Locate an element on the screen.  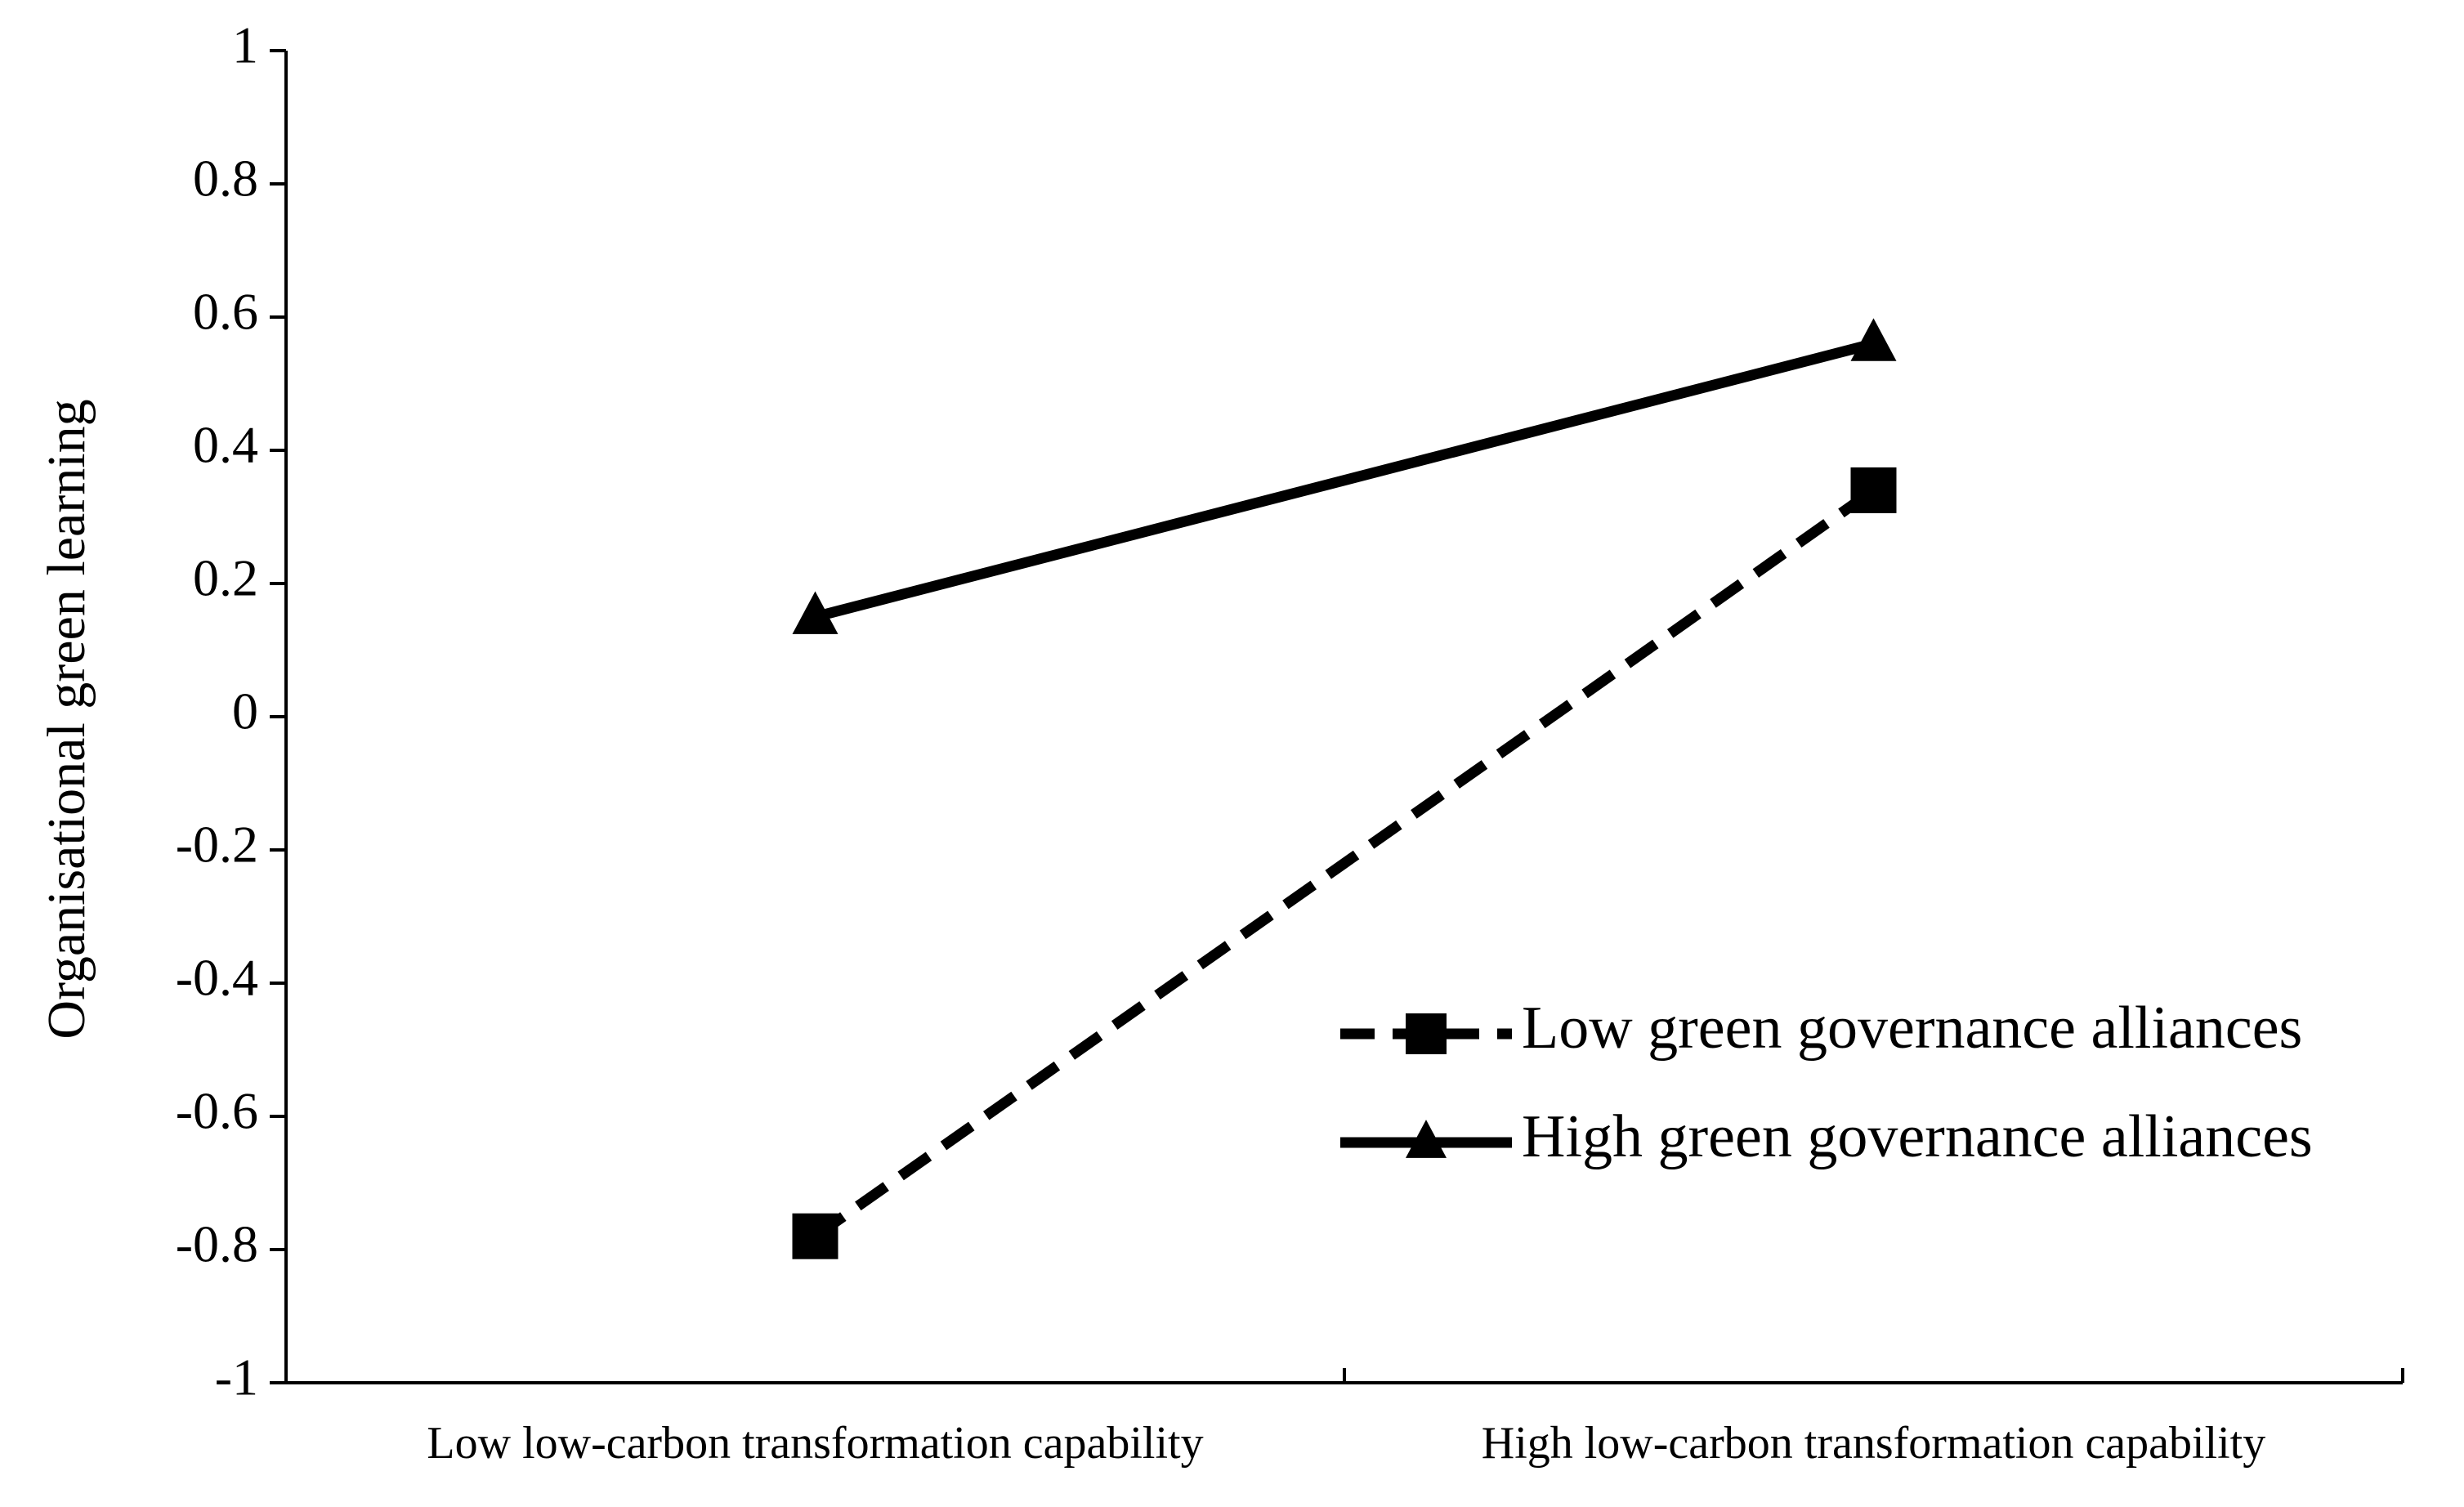
y-tick-label: -0.8 is located at coordinates (217, 1244).